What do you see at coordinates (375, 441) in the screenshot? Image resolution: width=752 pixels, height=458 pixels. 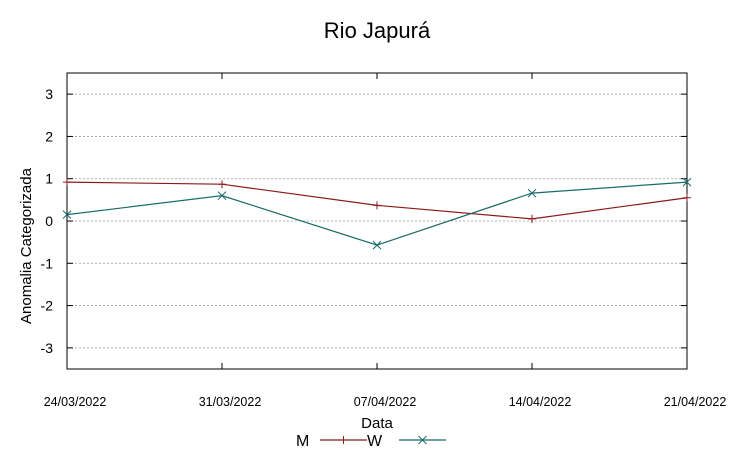 I see `legend-label-w: W` at bounding box center [375, 441].